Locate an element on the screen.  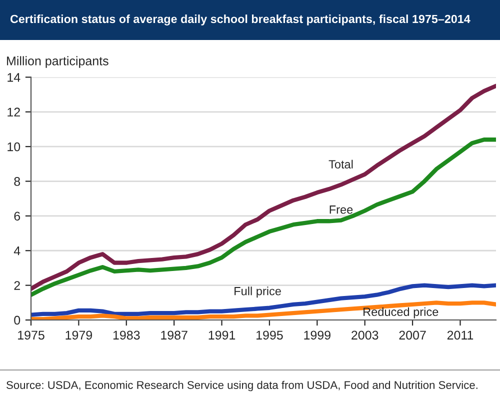
x-tick-label: 2003 is located at coordinates (365, 335).